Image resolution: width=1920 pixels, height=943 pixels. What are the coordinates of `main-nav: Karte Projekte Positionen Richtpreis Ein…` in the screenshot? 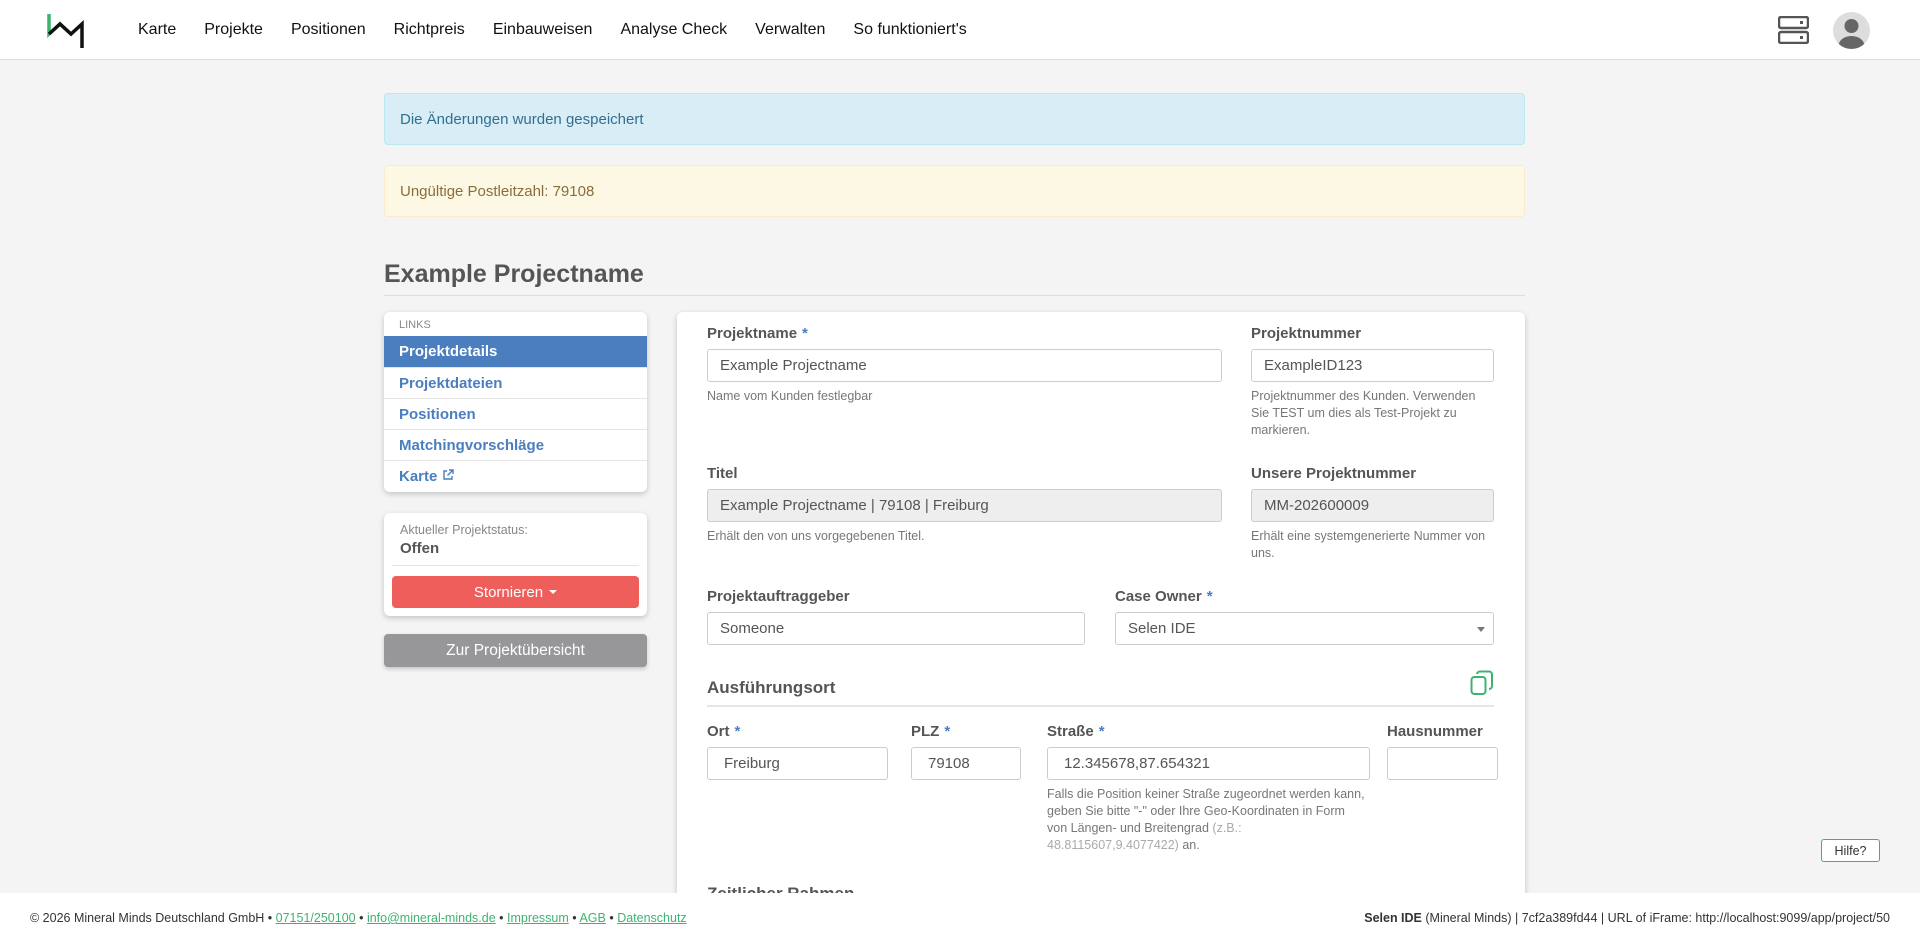 It's located at (552, 30).